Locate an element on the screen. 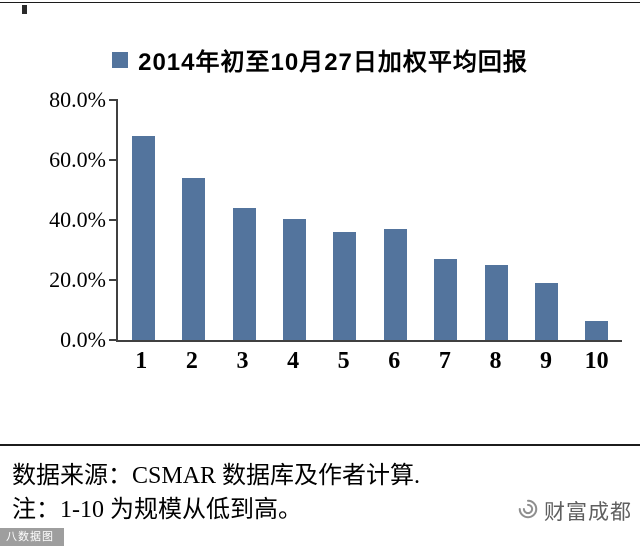 This screenshot has width=640, height=546. x-tick-label: 7 is located at coordinates (444, 361).